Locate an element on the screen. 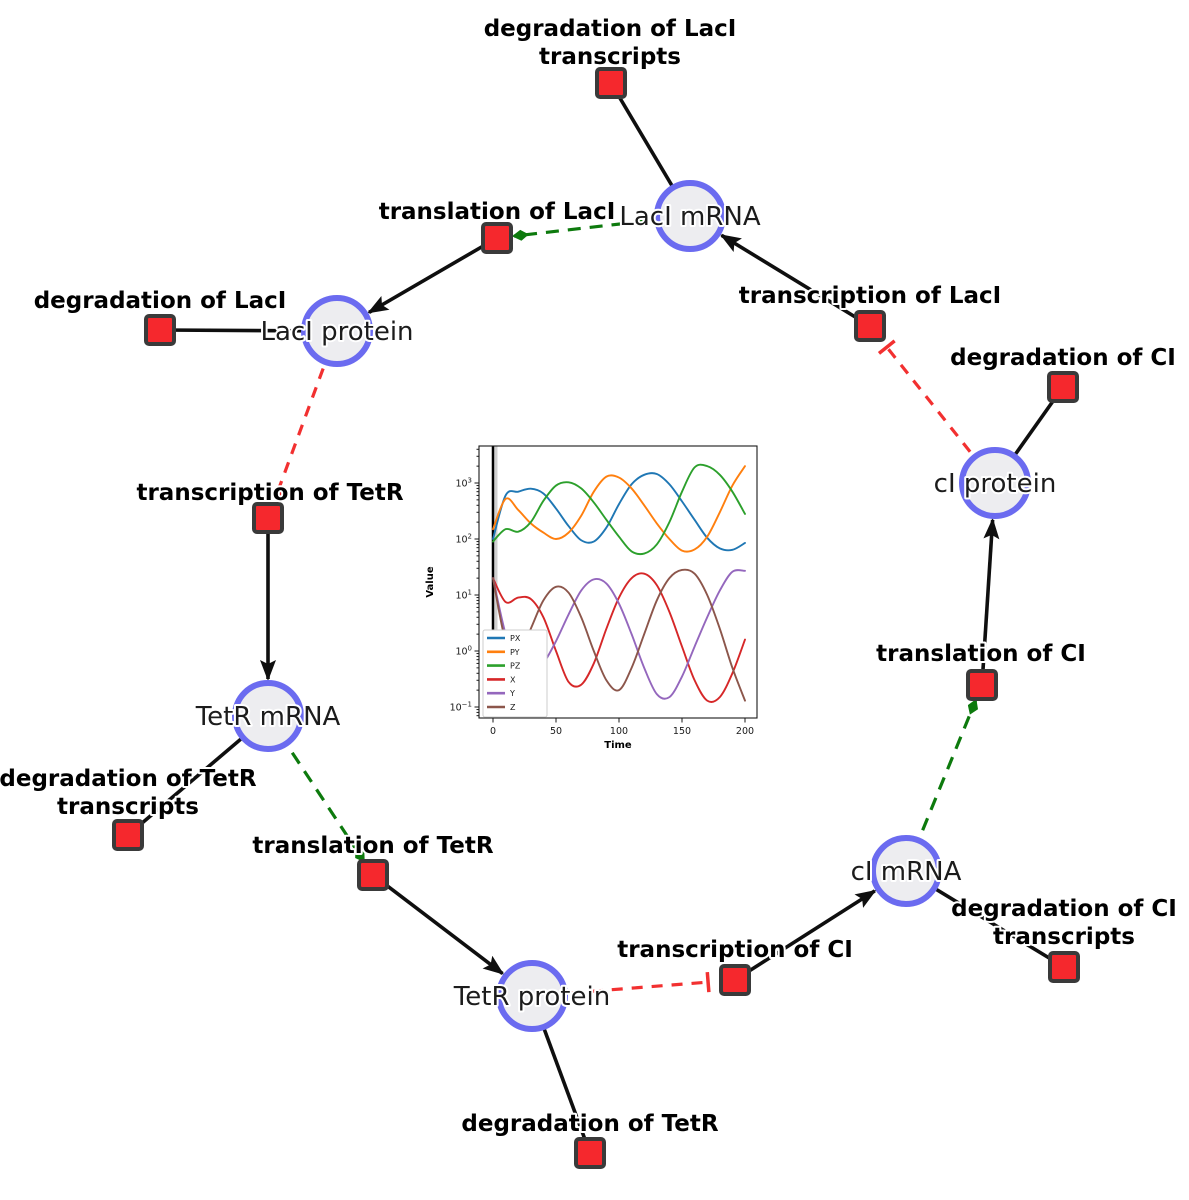 Image resolution: width=1189 pixels, height=1200 pixels. y-tick-label: 10³ is located at coordinates (463, 483).